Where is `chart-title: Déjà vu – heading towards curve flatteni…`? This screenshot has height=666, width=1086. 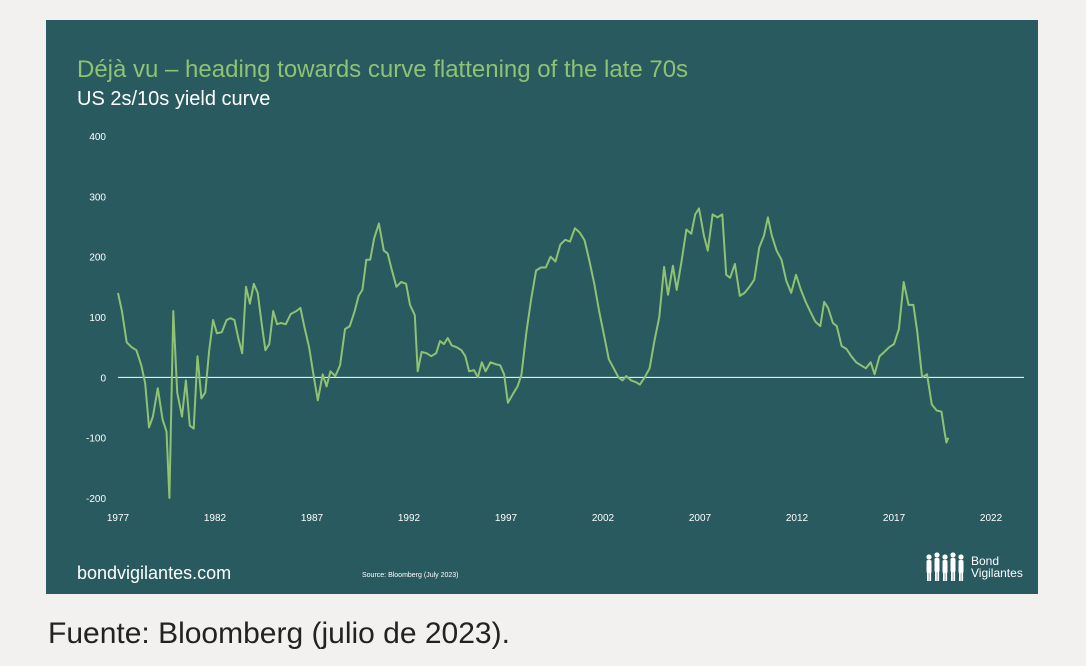 chart-title: Déjà vu – heading towards curve flatteni… is located at coordinates (383, 69).